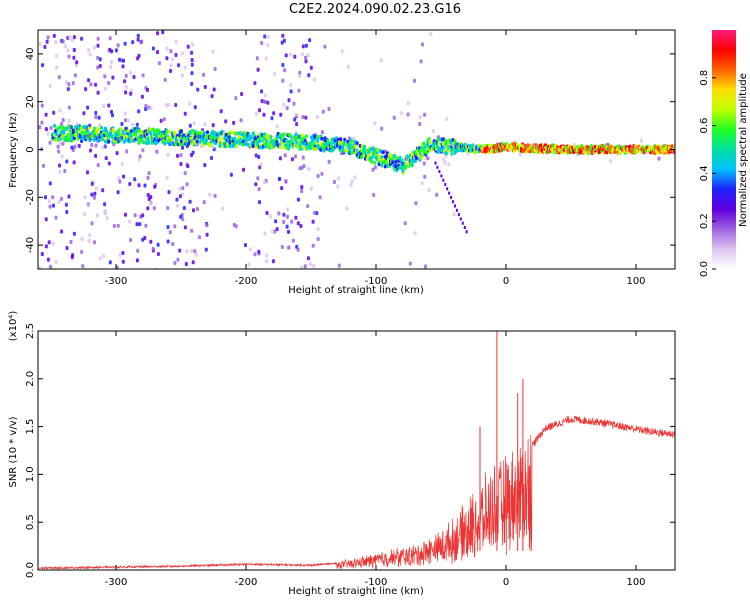  What do you see at coordinates (30, 245) in the screenshot?
I see `spectrogram-y-tick-label: -40` at bounding box center [30, 245].